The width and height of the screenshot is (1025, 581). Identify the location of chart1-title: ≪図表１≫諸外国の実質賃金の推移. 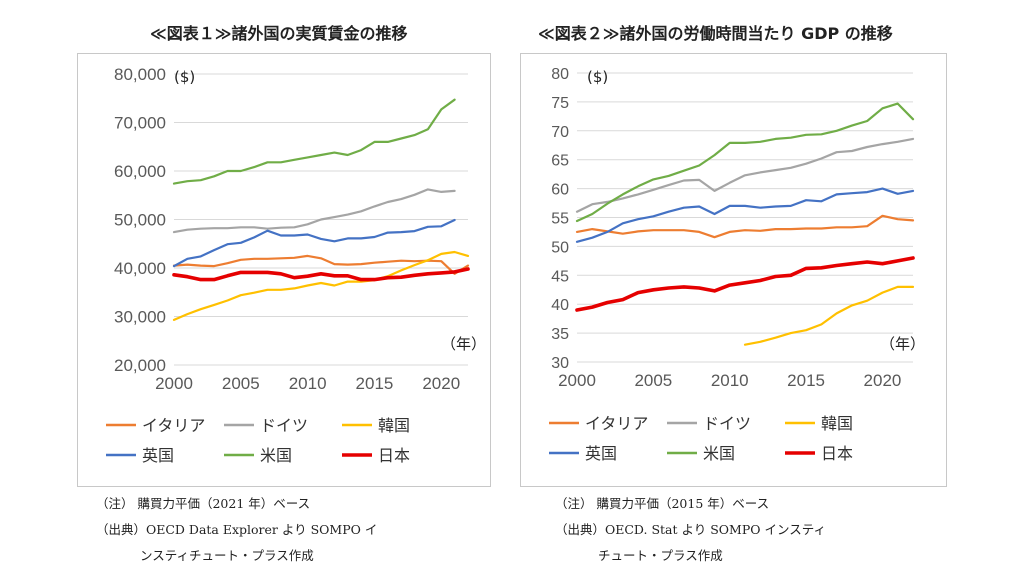
(279, 33).